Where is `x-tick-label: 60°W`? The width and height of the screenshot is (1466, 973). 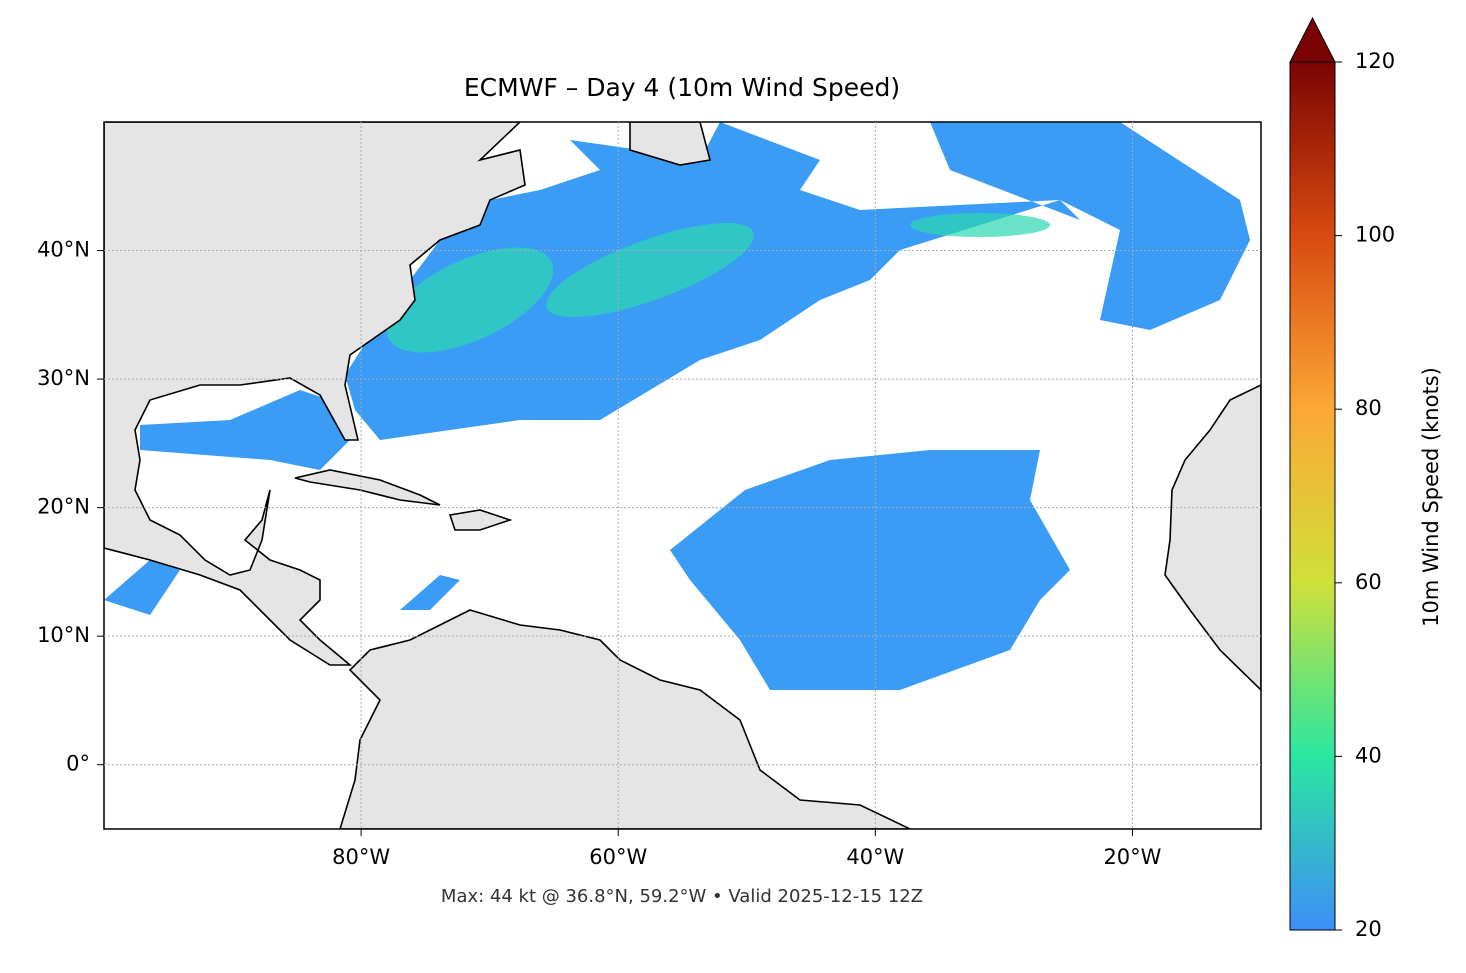 x-tick-label: 60°W is located at coordinates (618, 857).